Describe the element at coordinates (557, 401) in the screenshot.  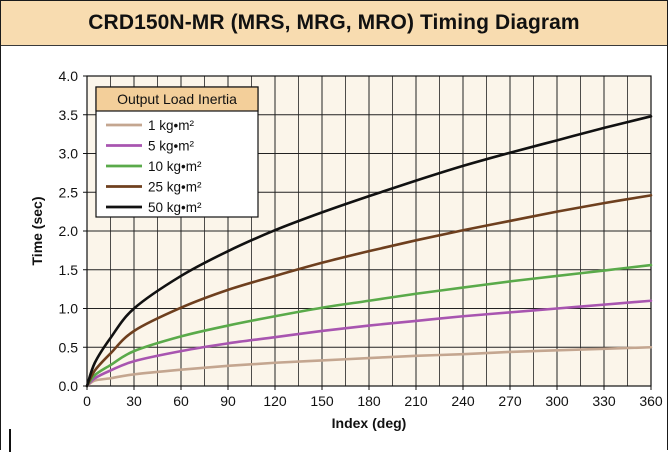
I see `x-tick-label: 300` at that location.